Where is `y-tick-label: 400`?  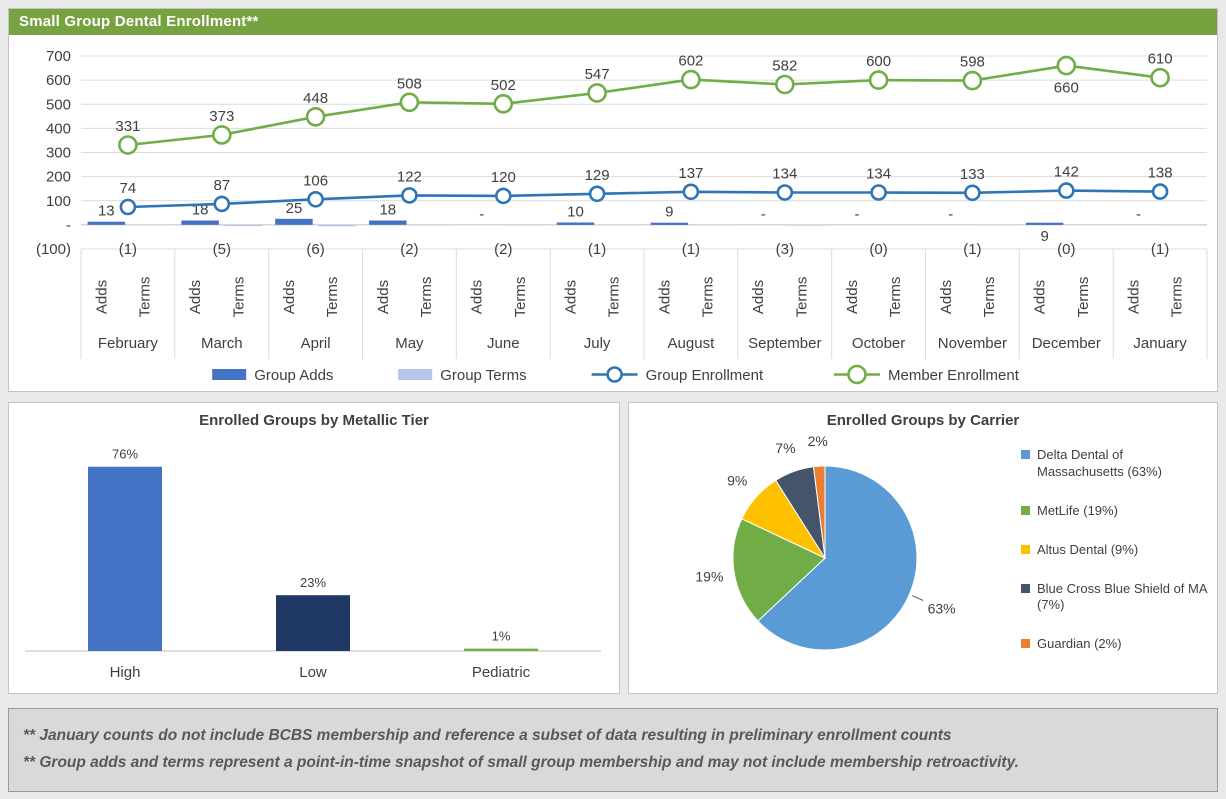 y-tick-label: 400 is located at coordinates (58, 128).